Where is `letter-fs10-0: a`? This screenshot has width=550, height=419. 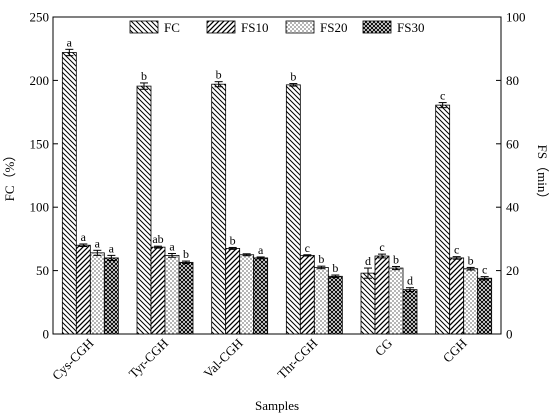 letter-fs10-0: a is located at coordinates (84, 237).